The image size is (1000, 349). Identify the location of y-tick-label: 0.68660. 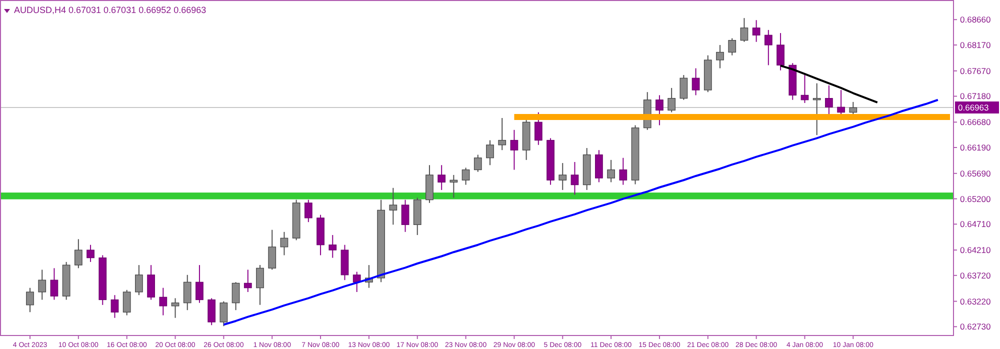
(975, 19).